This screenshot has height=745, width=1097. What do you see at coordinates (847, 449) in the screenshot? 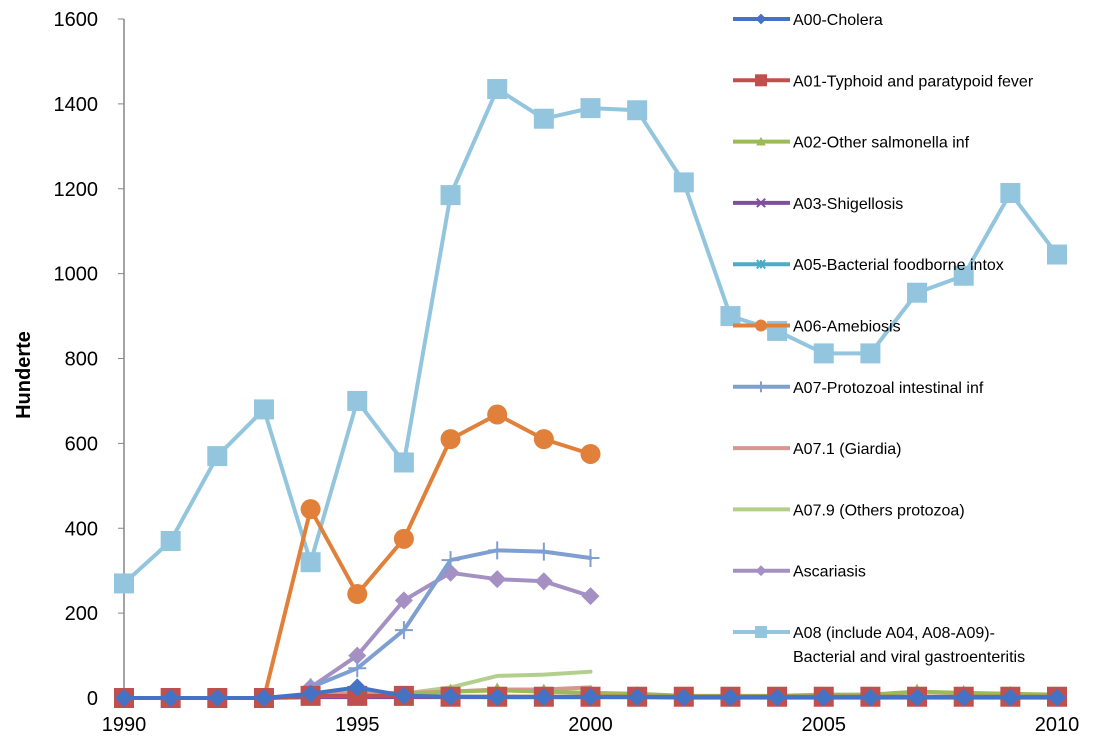
I see `legend-label: A07.1 (Giardia)` at bounding box center [847, 449].